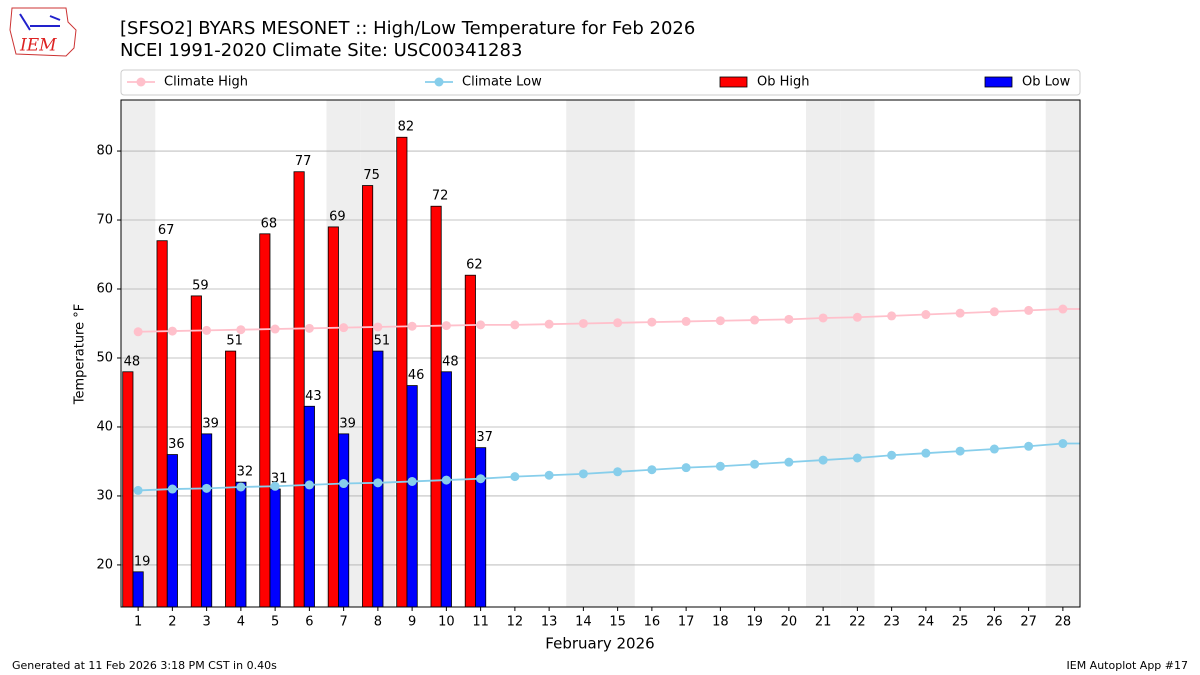 The height and width of the screenshot is (675, 1200). What do you see at coordinates (210, 423) in the screenshot?
I see `data-label: 39` at bounding box center [210, 423].